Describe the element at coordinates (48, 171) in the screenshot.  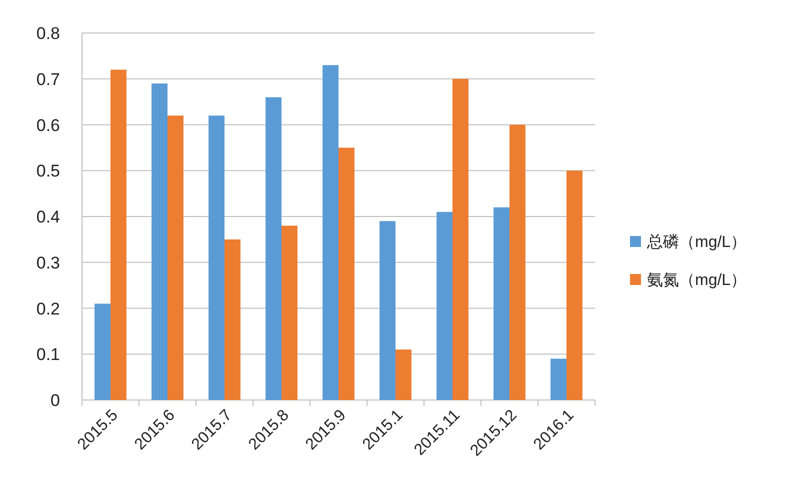
I see `y-tick-label: 0.5` at that location.